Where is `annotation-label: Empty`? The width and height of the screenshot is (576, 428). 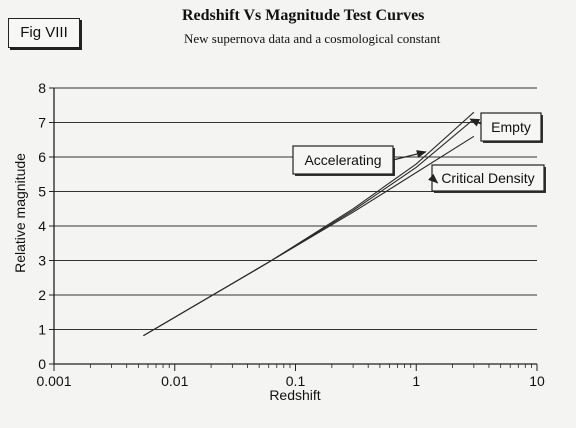 annotation-label: Empty is located at coordinates (511, 127).